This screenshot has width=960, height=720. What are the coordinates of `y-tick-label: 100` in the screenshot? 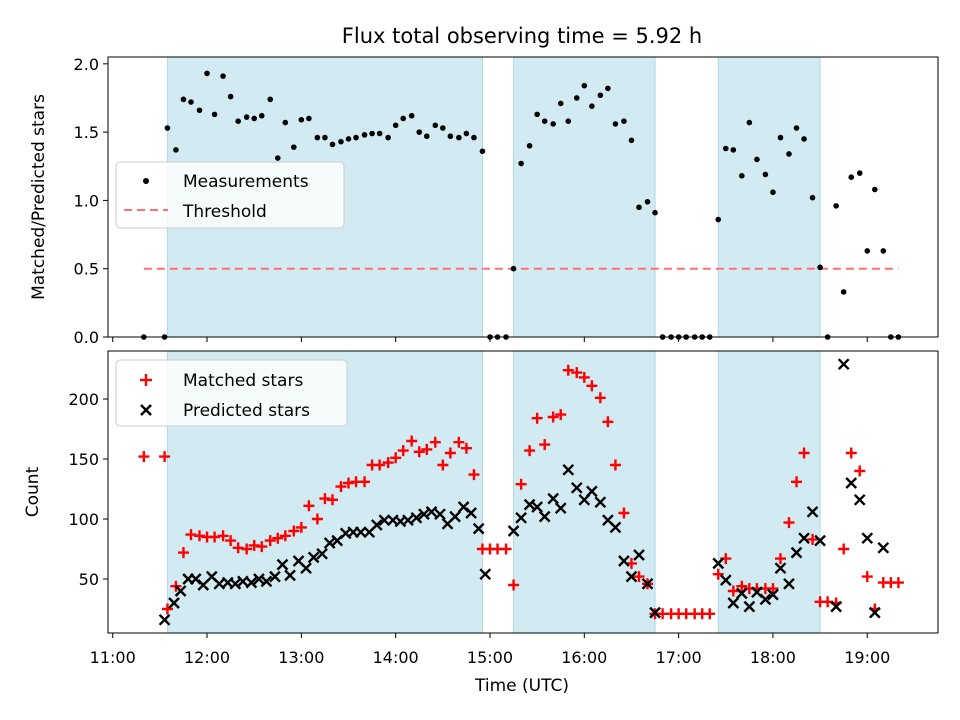 It's located at (83, 519).